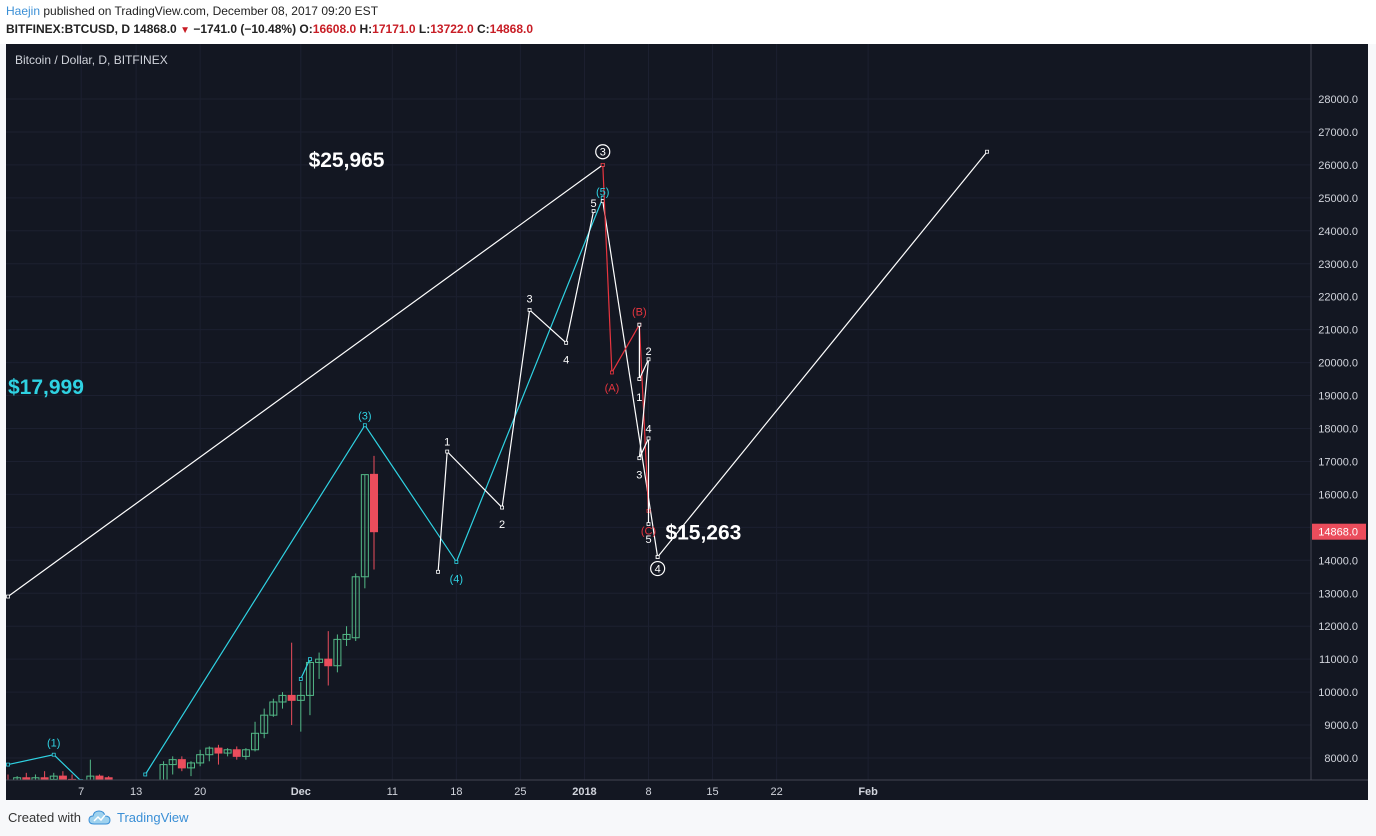 The width and height of the screenshot is (1376, 836). What do you see at coordinates (424, 29) in the screenshot?
I see `low-label: L:` at bounding box center [424, 29].